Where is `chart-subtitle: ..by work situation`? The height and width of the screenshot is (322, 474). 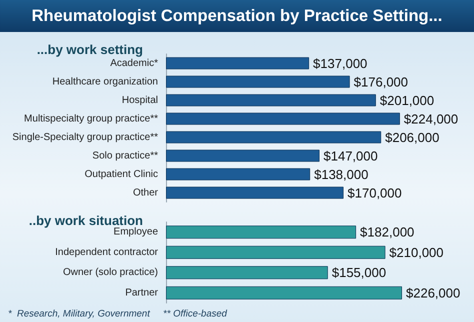
chart-subtitle: ..by work situation is located at coordinates (86, 220).